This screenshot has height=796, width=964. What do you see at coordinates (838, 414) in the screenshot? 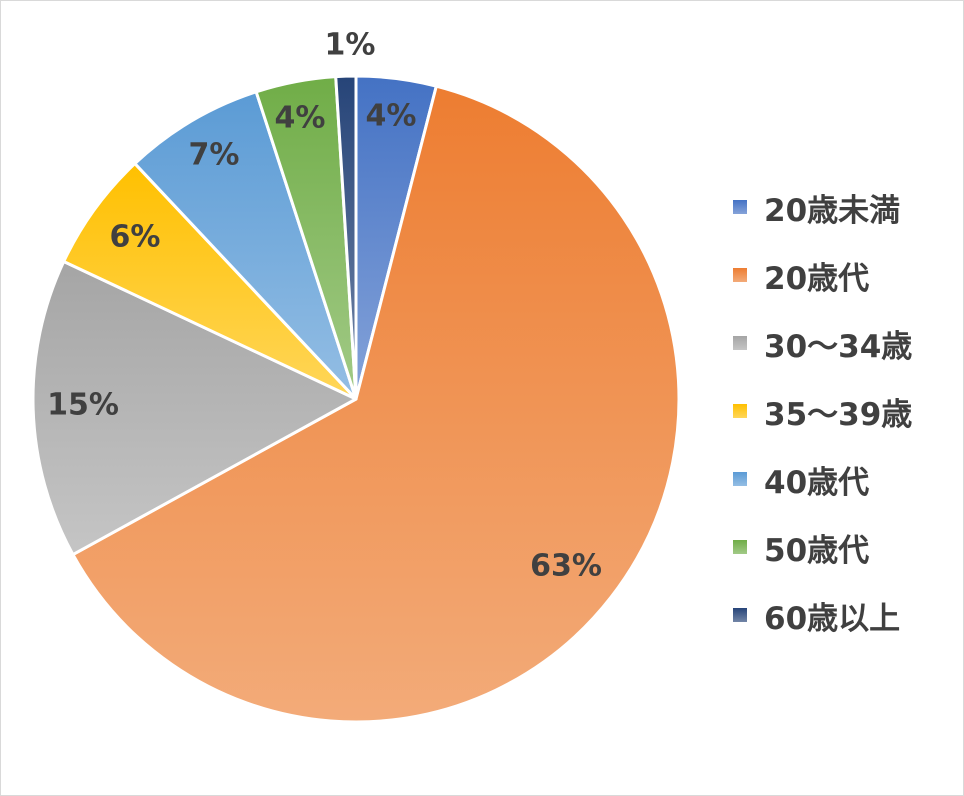
I see `legend-label: 35～39歳` at bounding box center [838, 414].